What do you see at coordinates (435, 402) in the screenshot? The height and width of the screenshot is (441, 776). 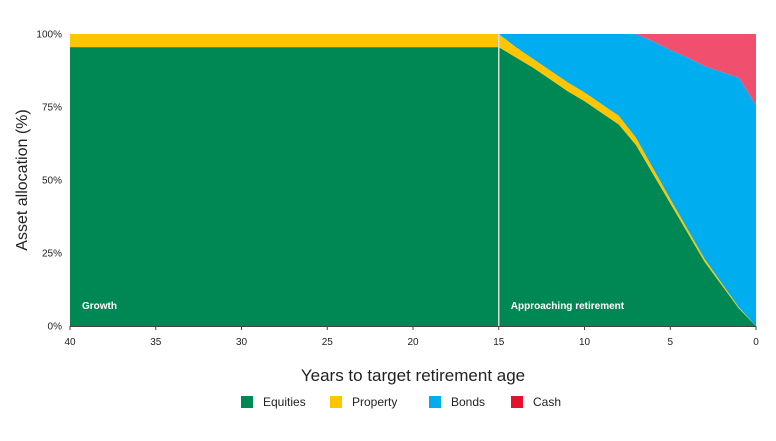 I see `legend-swatch-bonds` at bounding box center [435, 402].